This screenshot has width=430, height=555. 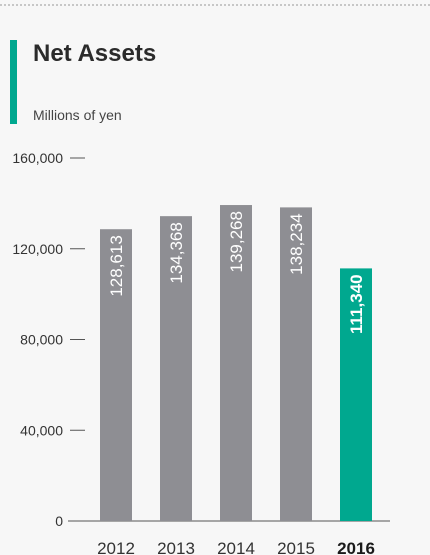 I want to click on y-tick-label: 0, so click(x=59, y=521).